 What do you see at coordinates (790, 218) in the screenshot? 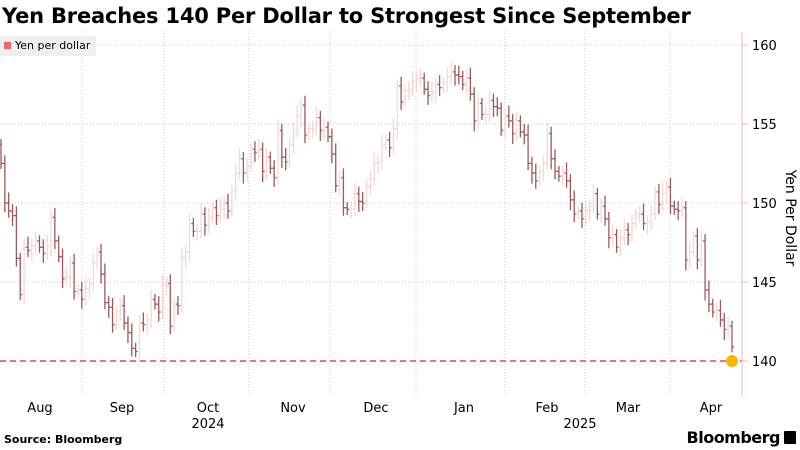
I see `y-axis-label: Yen Per Dollar` at bounding box center [790, 218].